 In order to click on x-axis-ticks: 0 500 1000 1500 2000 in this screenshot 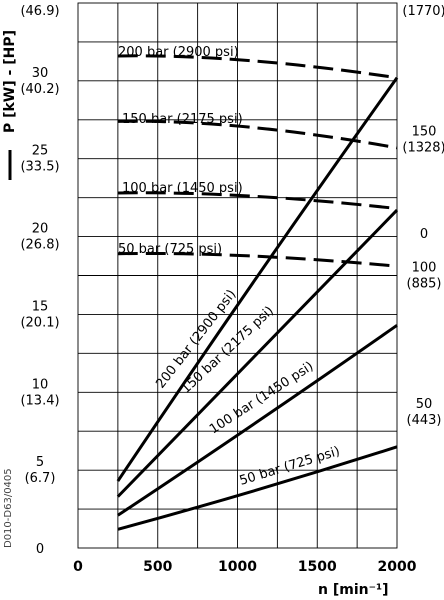, I will do `click(245, 567)`.